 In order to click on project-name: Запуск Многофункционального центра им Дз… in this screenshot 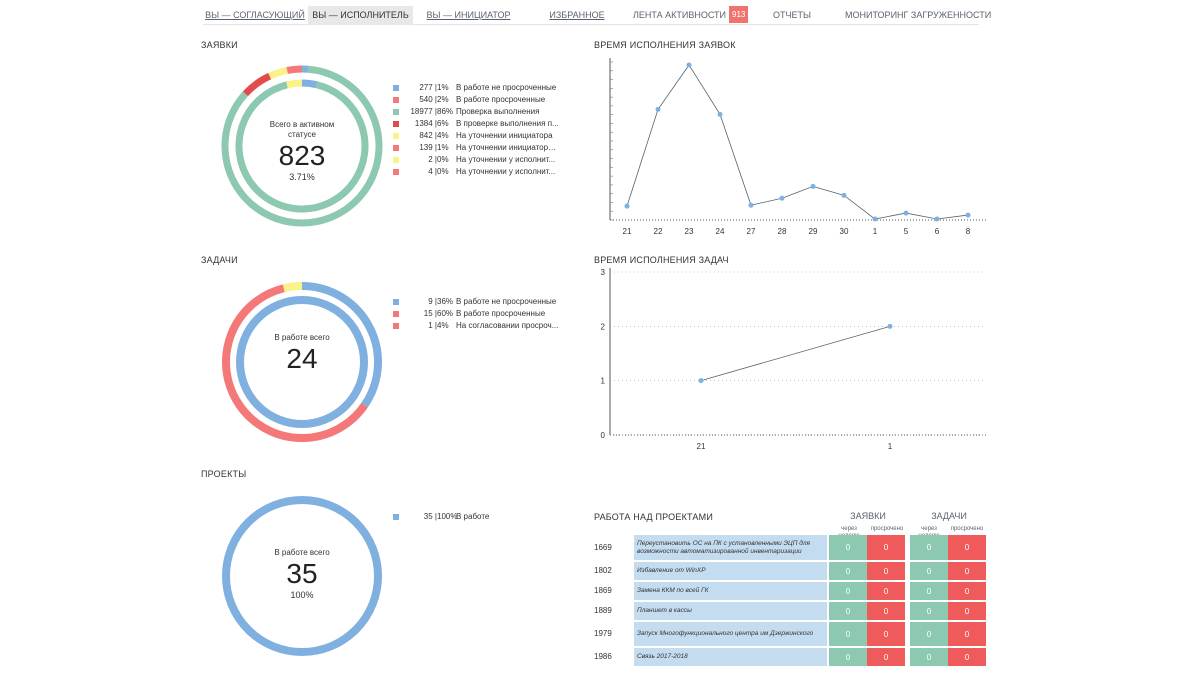, I will do `click(730, 634)`.